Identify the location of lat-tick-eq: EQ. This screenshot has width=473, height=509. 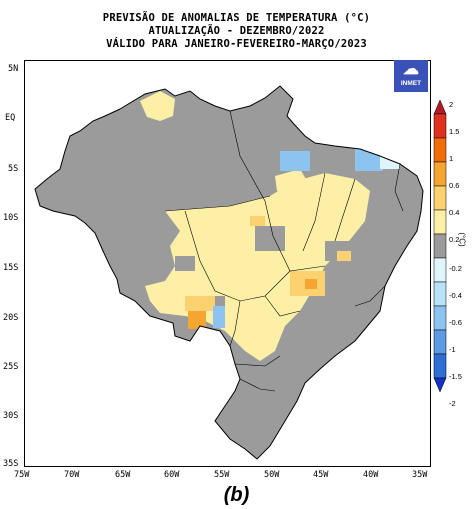
(10, 118).